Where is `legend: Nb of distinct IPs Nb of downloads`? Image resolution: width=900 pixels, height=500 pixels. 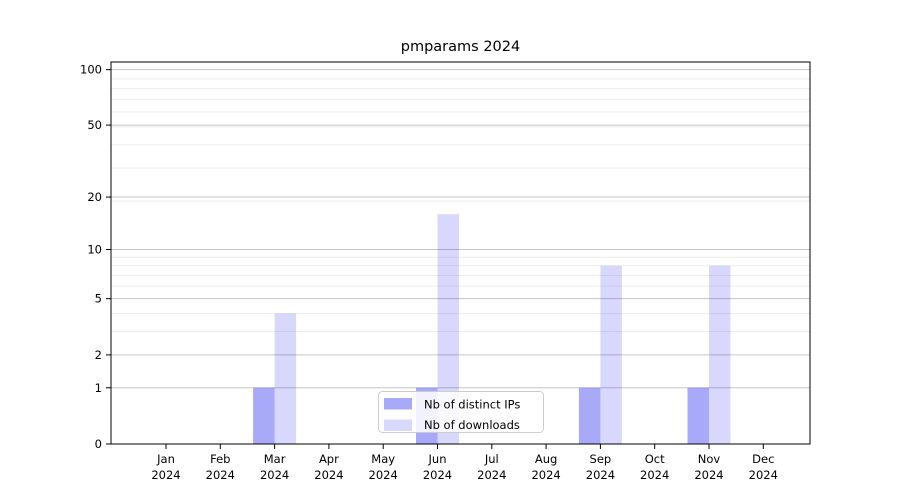 legend: Nb of distinct IPs Nb of downloads is located at coordinates (461, 412).